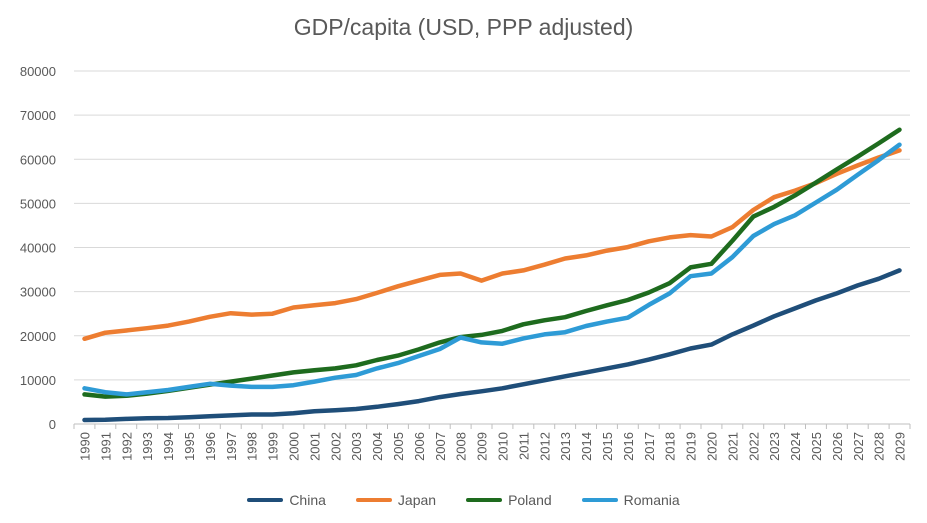  What do you see at coordinates (356, 446) in the screenshot?
I see `x-tick-label: 2003` at bounding box center [356, 446].